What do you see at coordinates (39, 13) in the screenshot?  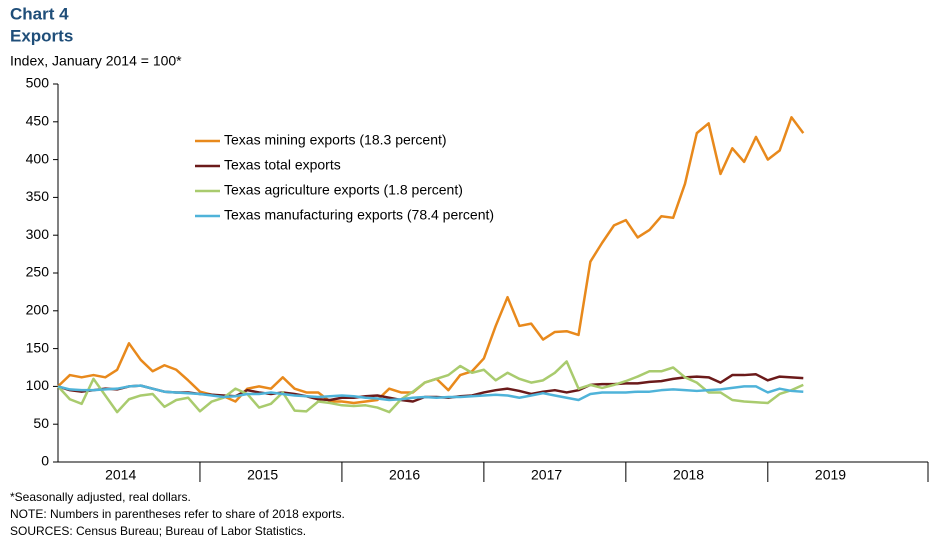 I see `chart-title: Chart 4` at bounding box center [39, 13].